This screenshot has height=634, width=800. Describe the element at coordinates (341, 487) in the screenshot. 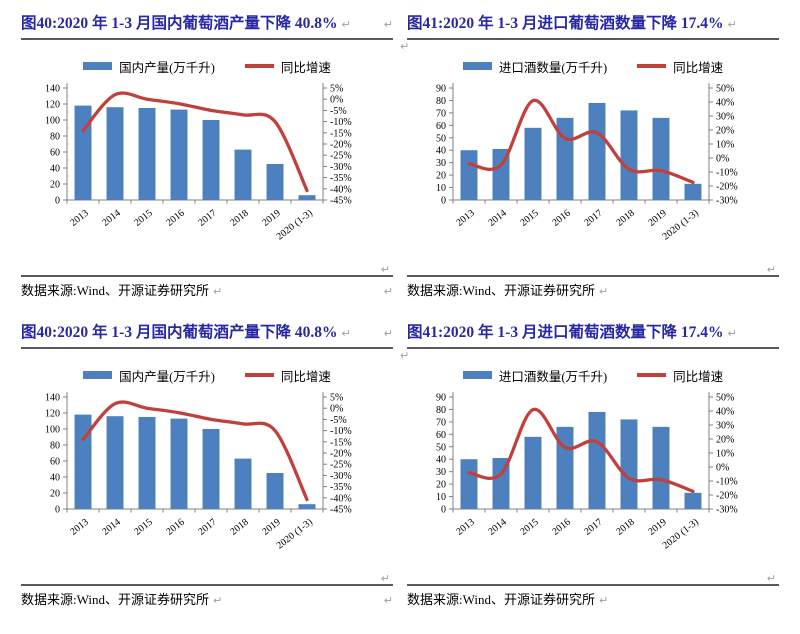

I see `svg-text: -35%` at that location.